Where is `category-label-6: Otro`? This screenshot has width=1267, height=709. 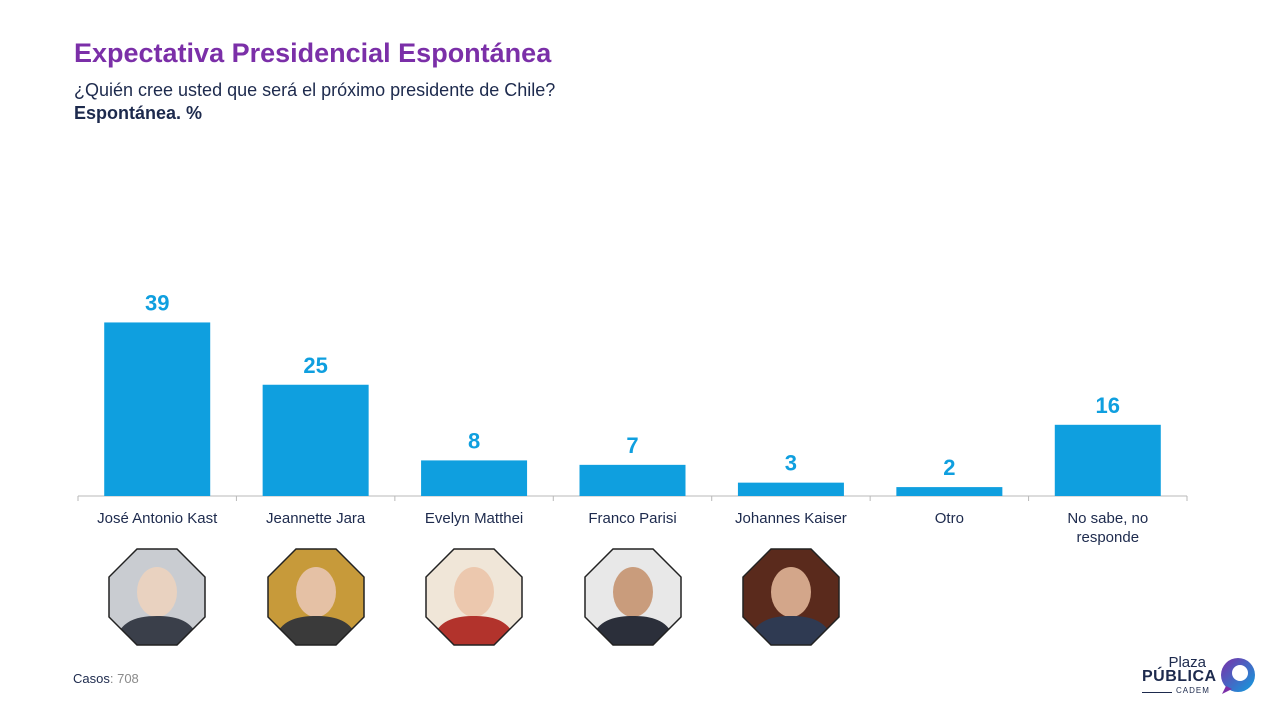 category-label-6: Otro is located at coordinates (949, 518).